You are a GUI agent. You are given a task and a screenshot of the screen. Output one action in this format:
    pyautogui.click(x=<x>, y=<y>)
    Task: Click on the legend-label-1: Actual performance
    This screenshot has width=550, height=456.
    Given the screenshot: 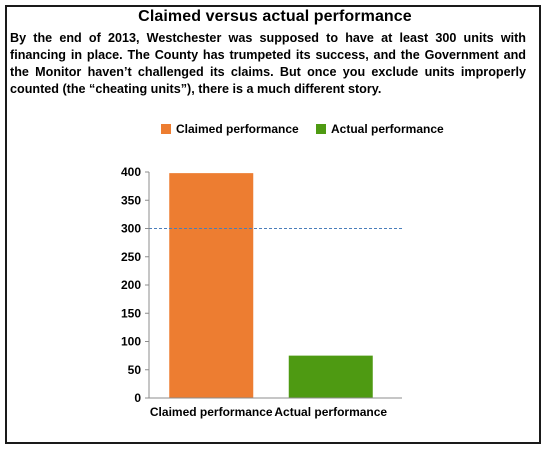 What is the action you would take?
    pyautogui.click(x=387, y=129)
    